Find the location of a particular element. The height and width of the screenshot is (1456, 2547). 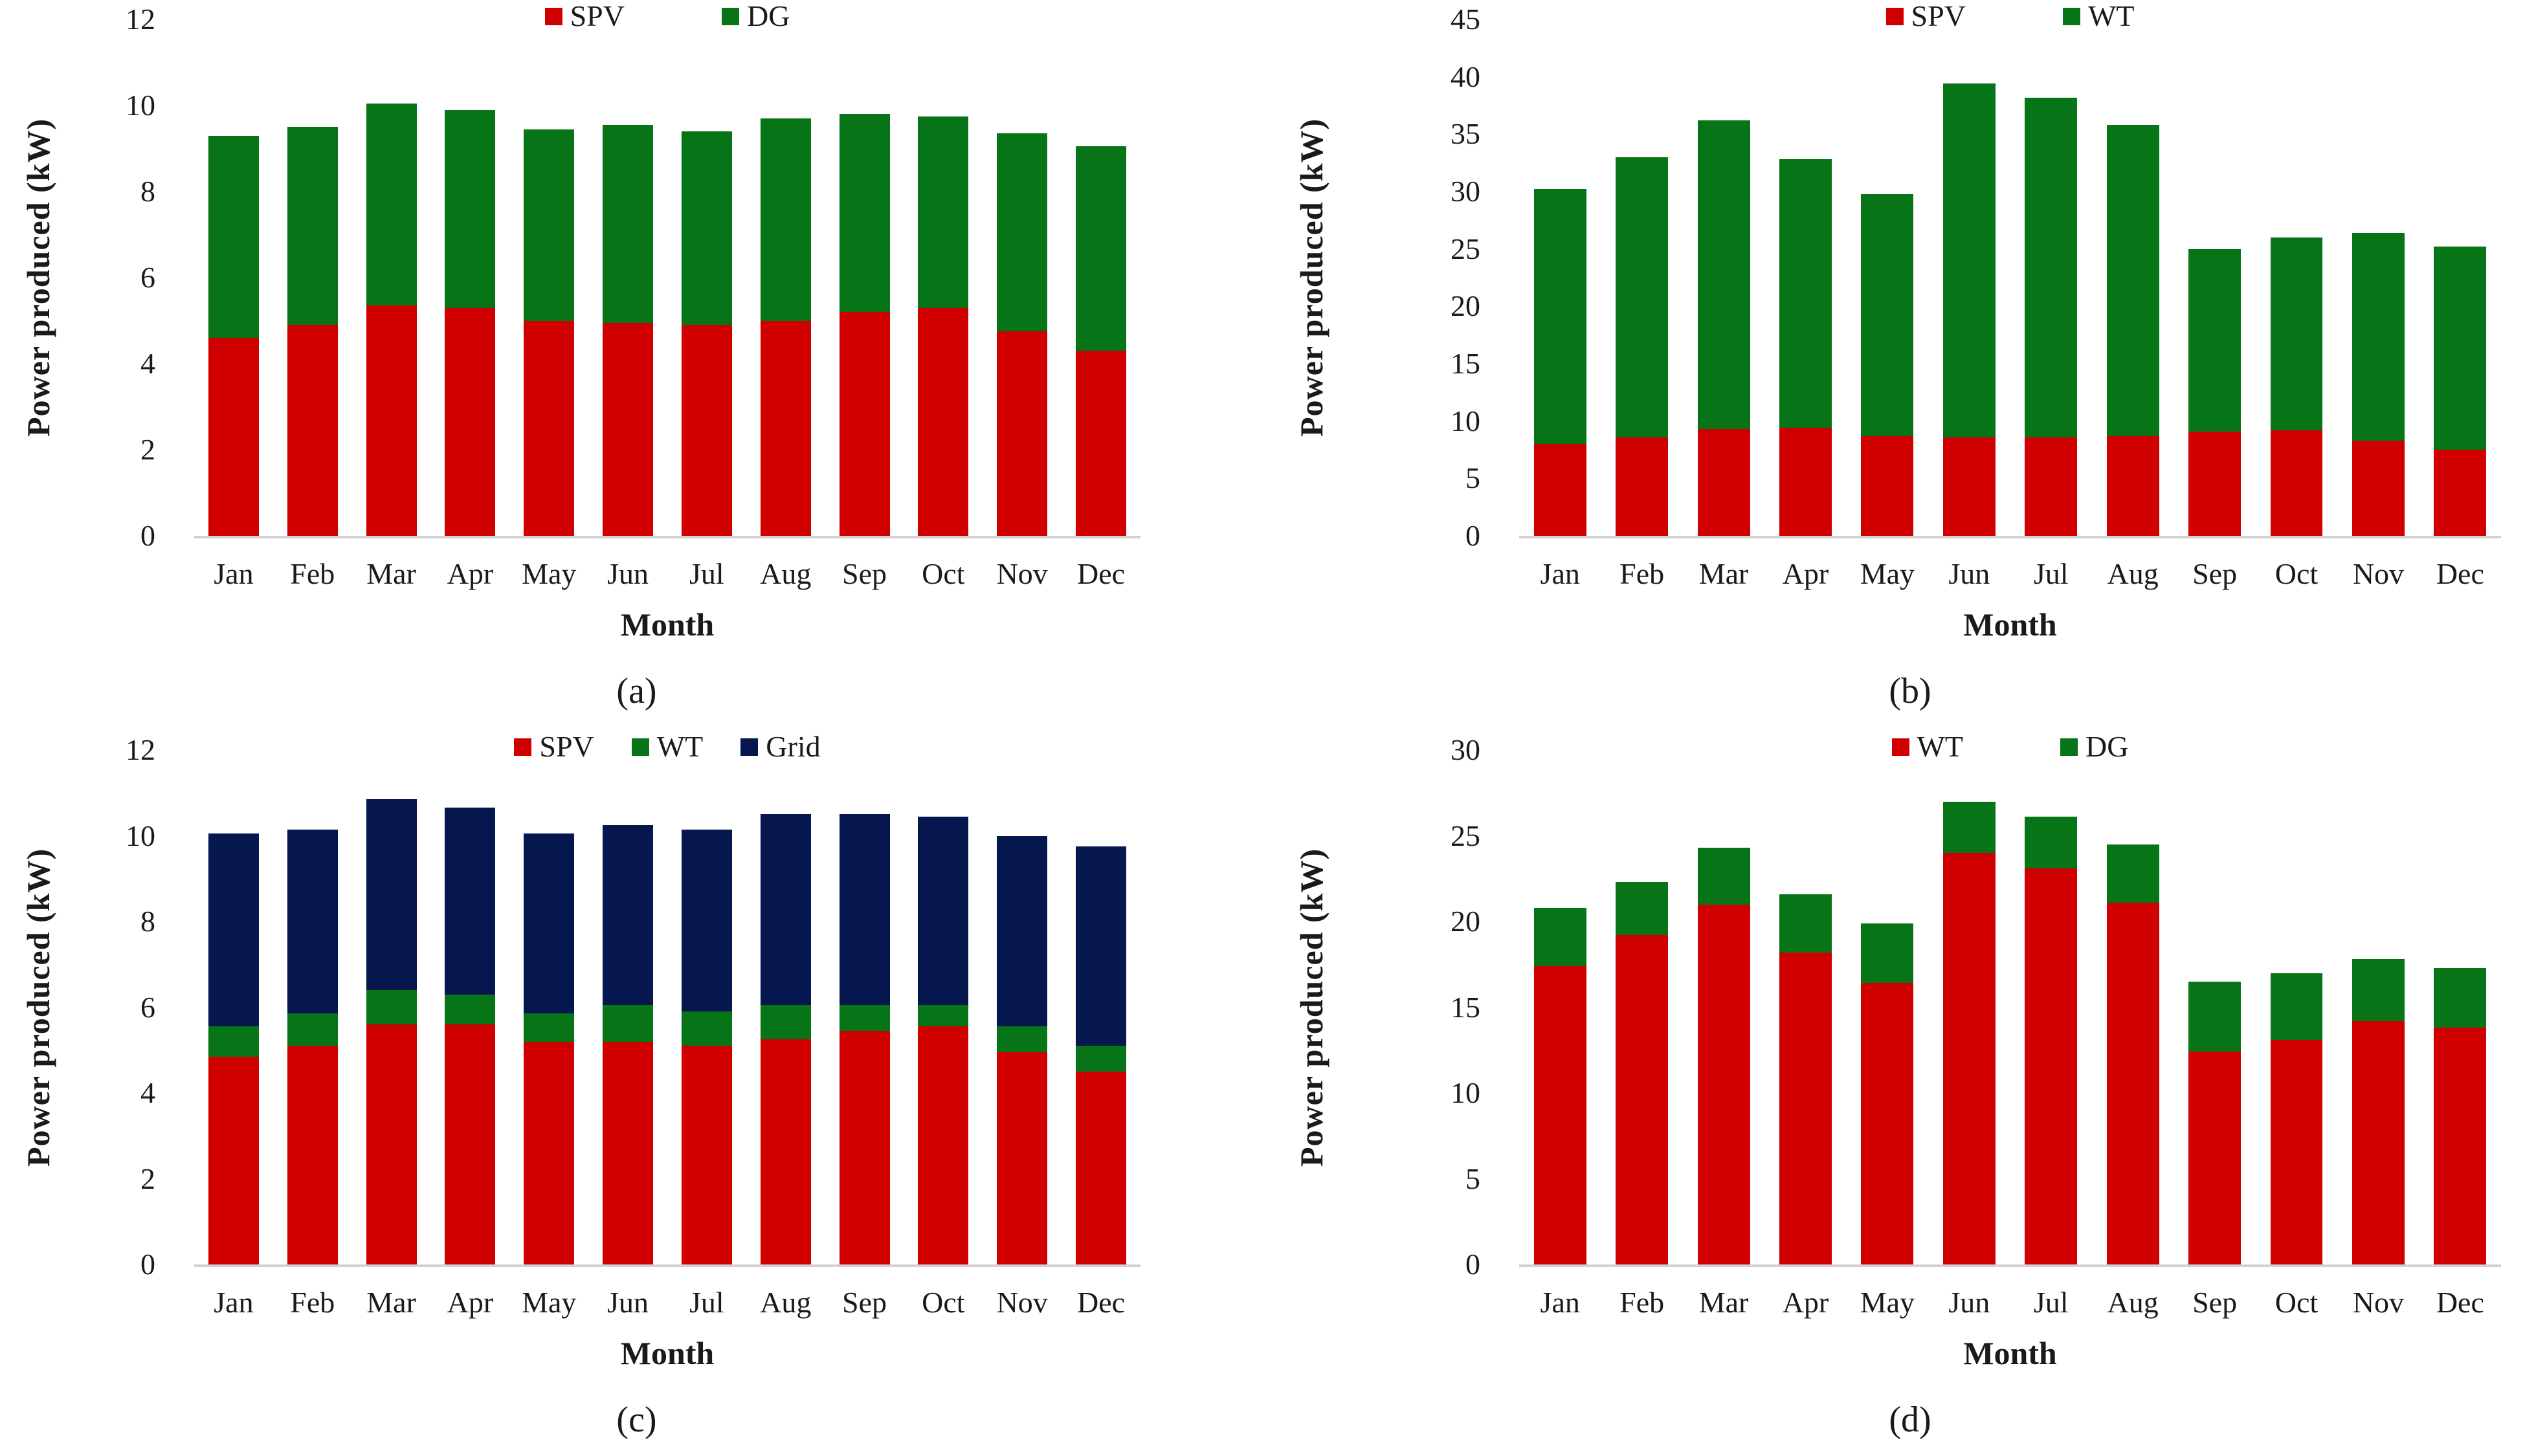

legend: SPV WT is located at coordinates (2010, 16).